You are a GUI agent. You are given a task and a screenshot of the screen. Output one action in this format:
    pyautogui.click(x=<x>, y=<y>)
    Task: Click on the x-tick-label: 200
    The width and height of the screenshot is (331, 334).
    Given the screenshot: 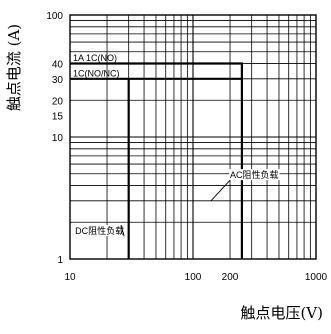 What is the action you would take?
    pyautogui.click(x=230, y=277)
    